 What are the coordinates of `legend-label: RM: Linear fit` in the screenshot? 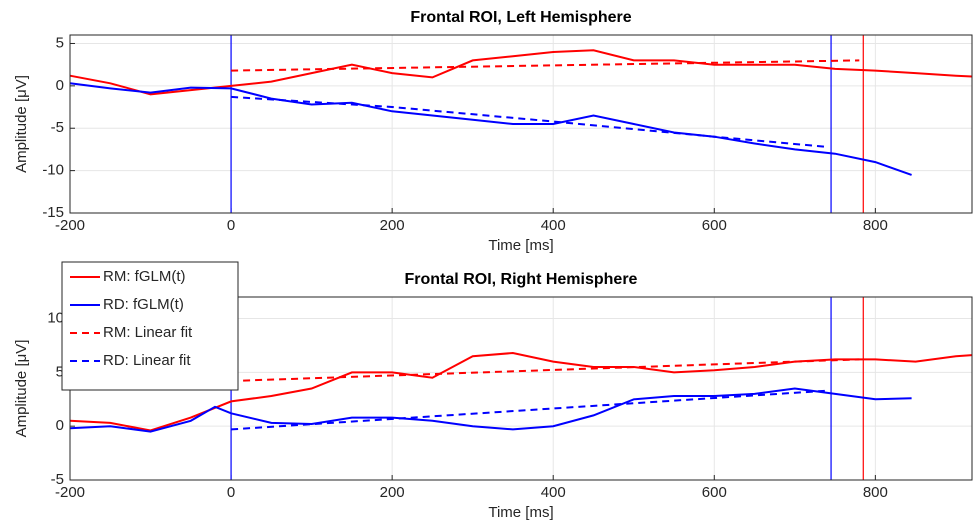 It's located at (148, 332).